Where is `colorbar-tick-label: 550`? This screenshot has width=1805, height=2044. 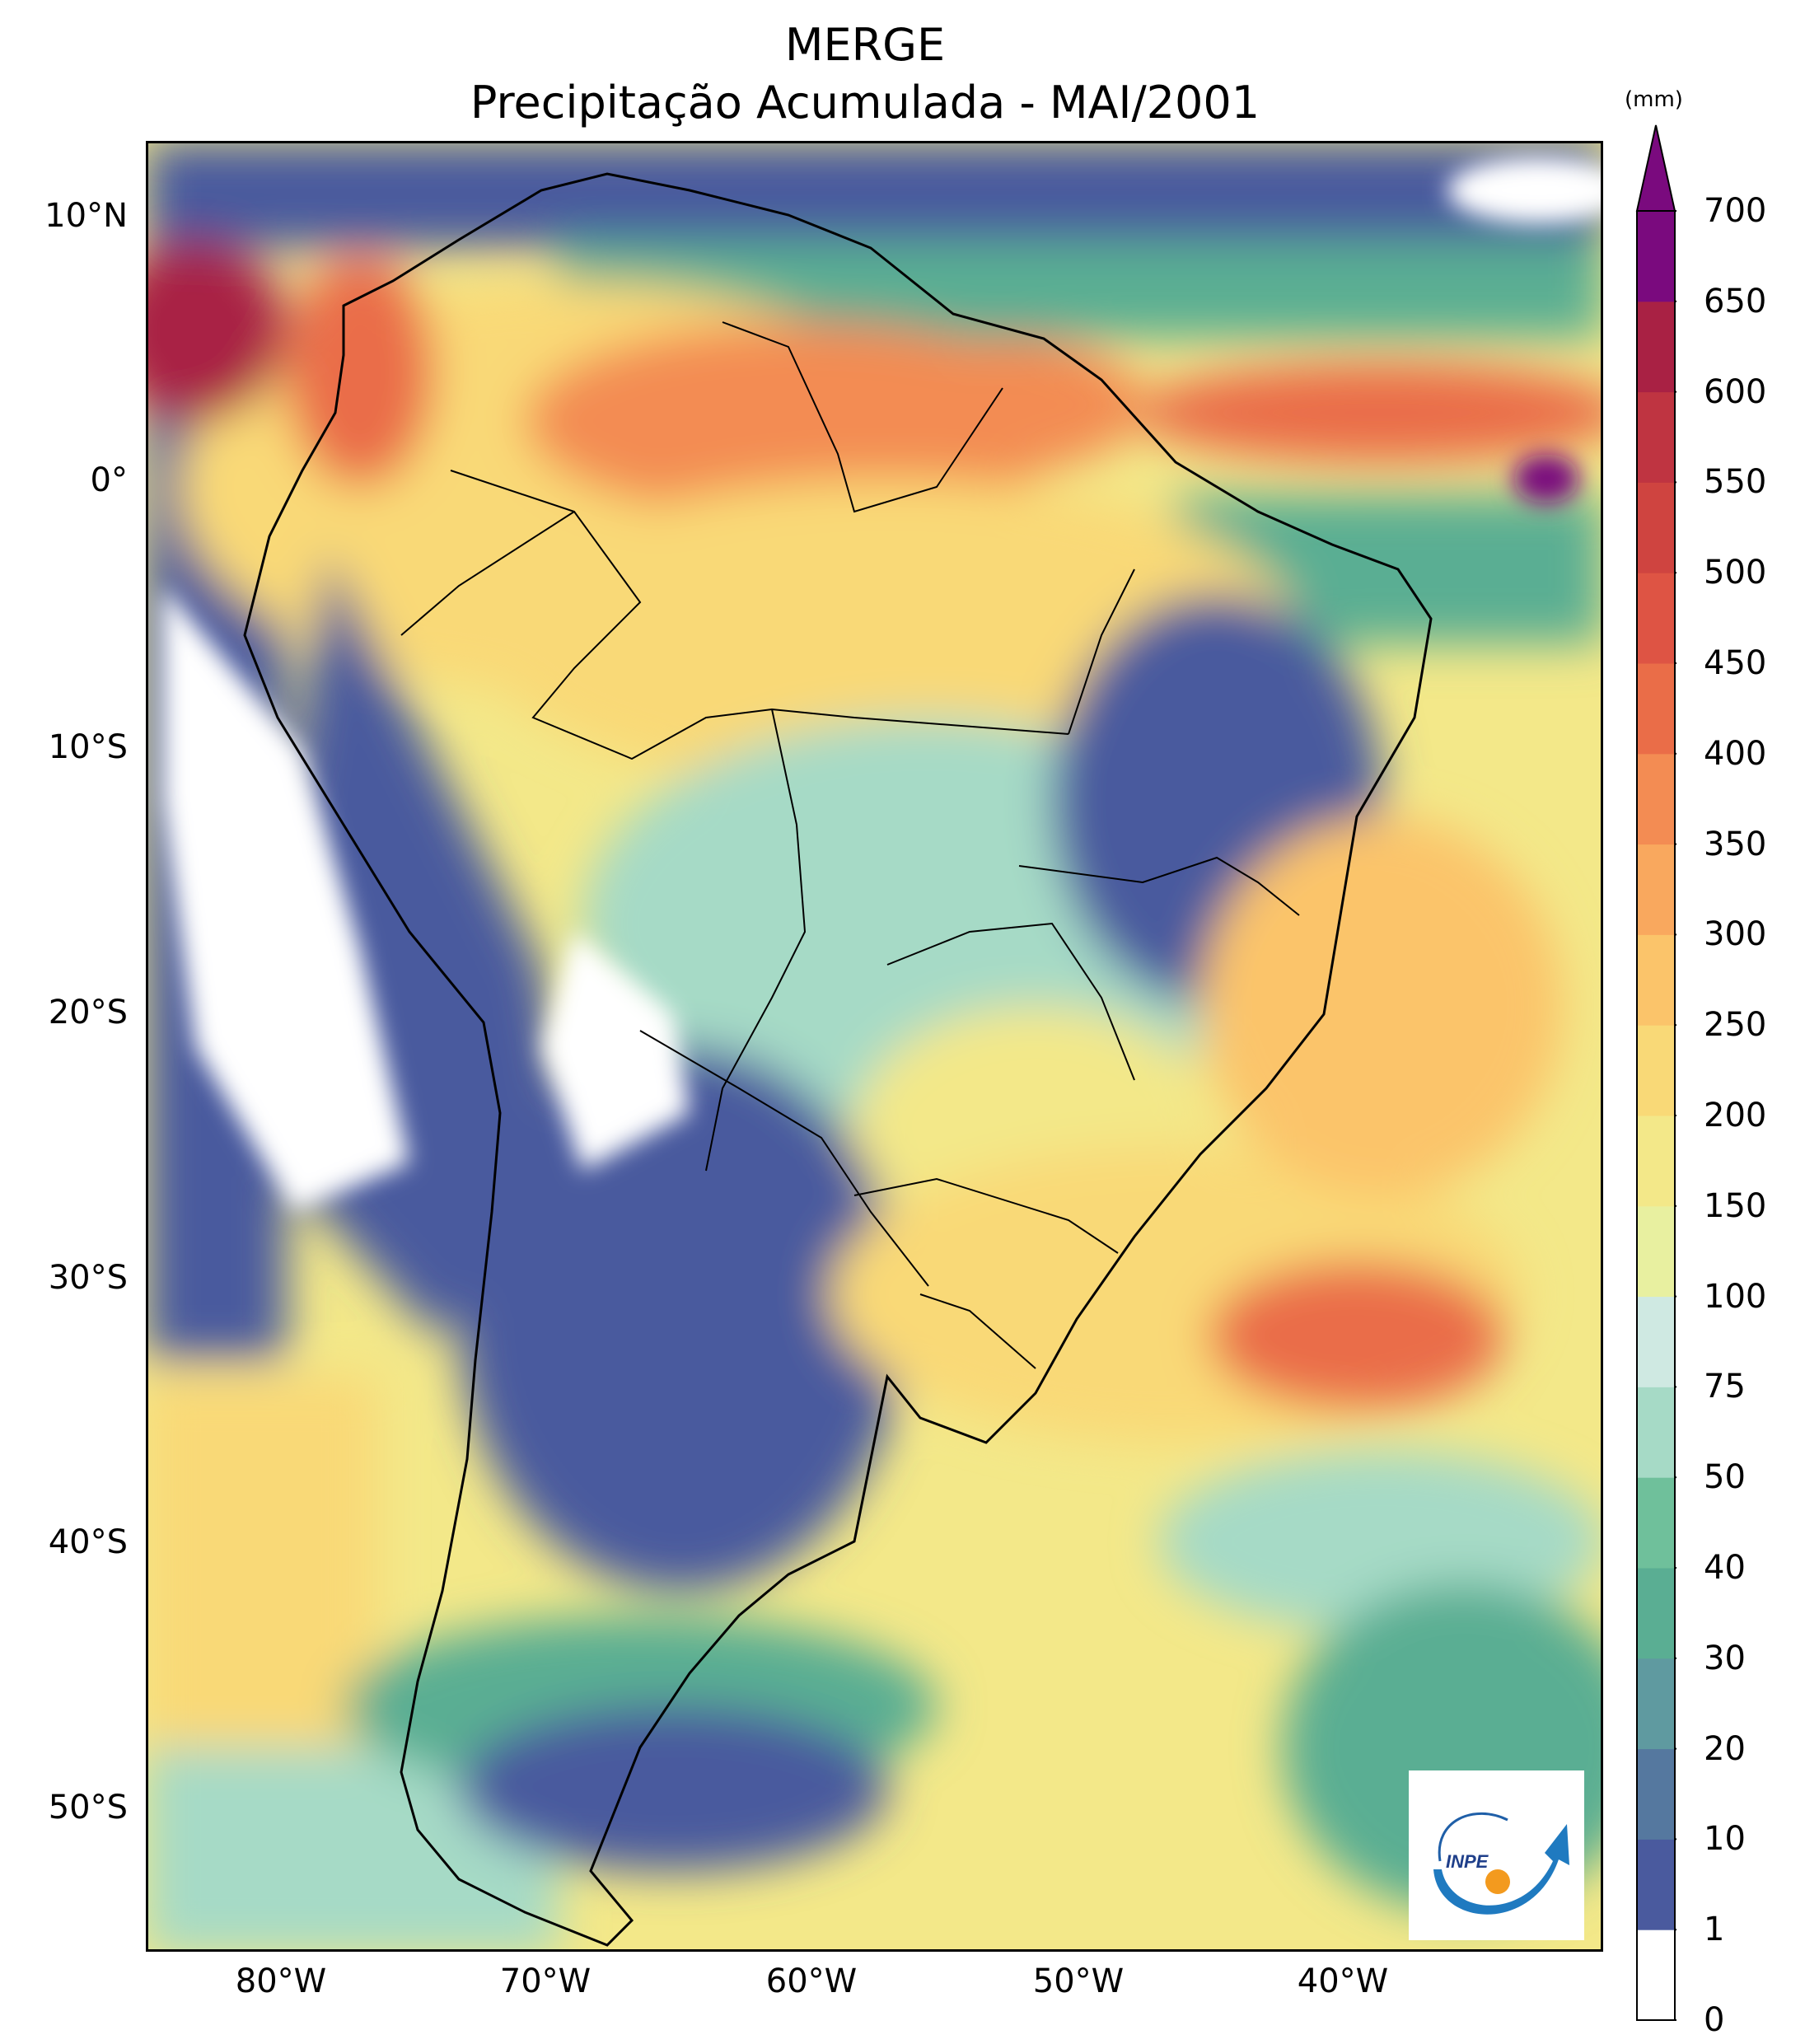
colorbar-tick-label: 550 is located at coordinates (1736, 482).